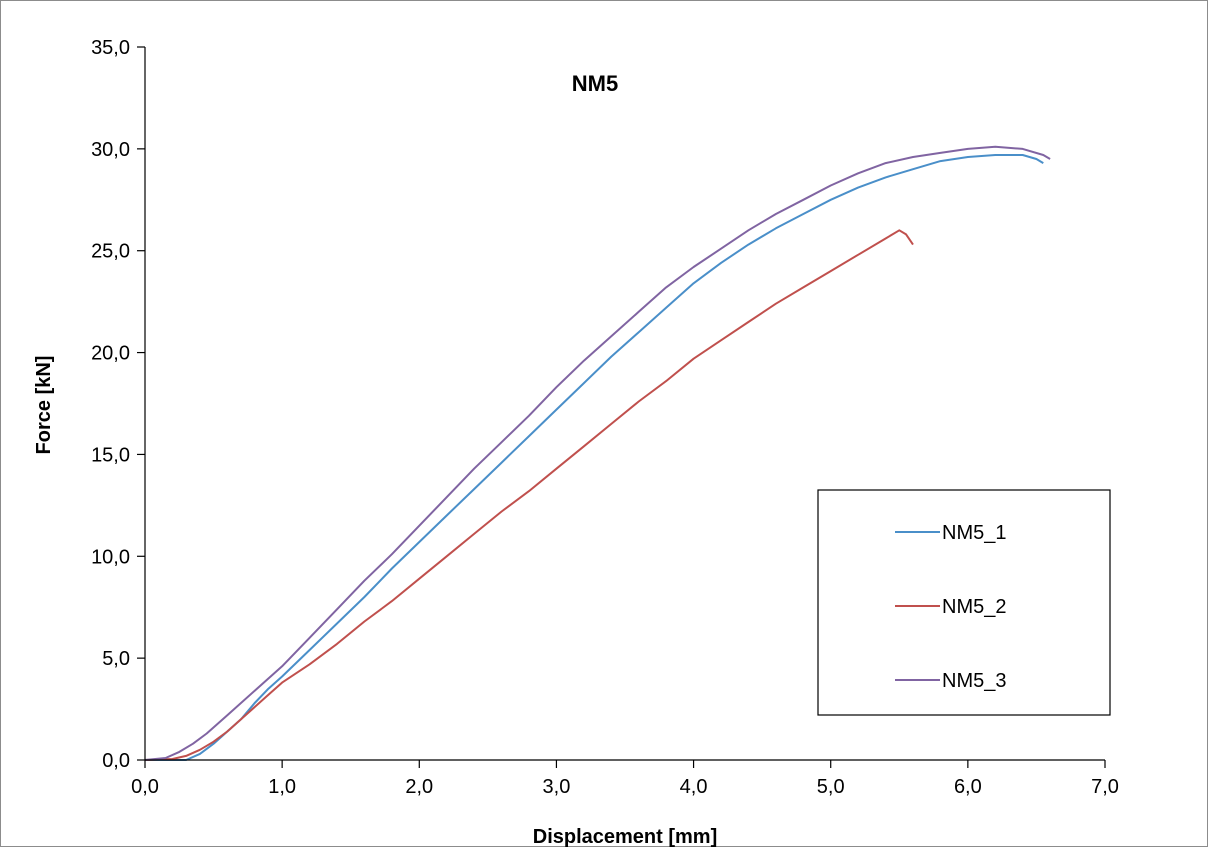 The image size is (1208, 847). Describe the element at coordinates (557, 787) in the screenshot. I see `x-tick-label: 3,0` at that location.